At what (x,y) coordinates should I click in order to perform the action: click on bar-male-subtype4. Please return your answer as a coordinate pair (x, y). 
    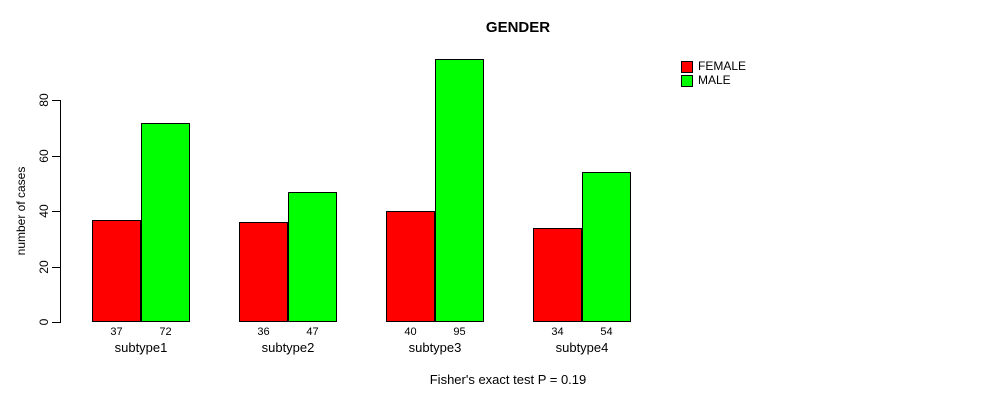
    Looking at the image, I should click on (606, 247).